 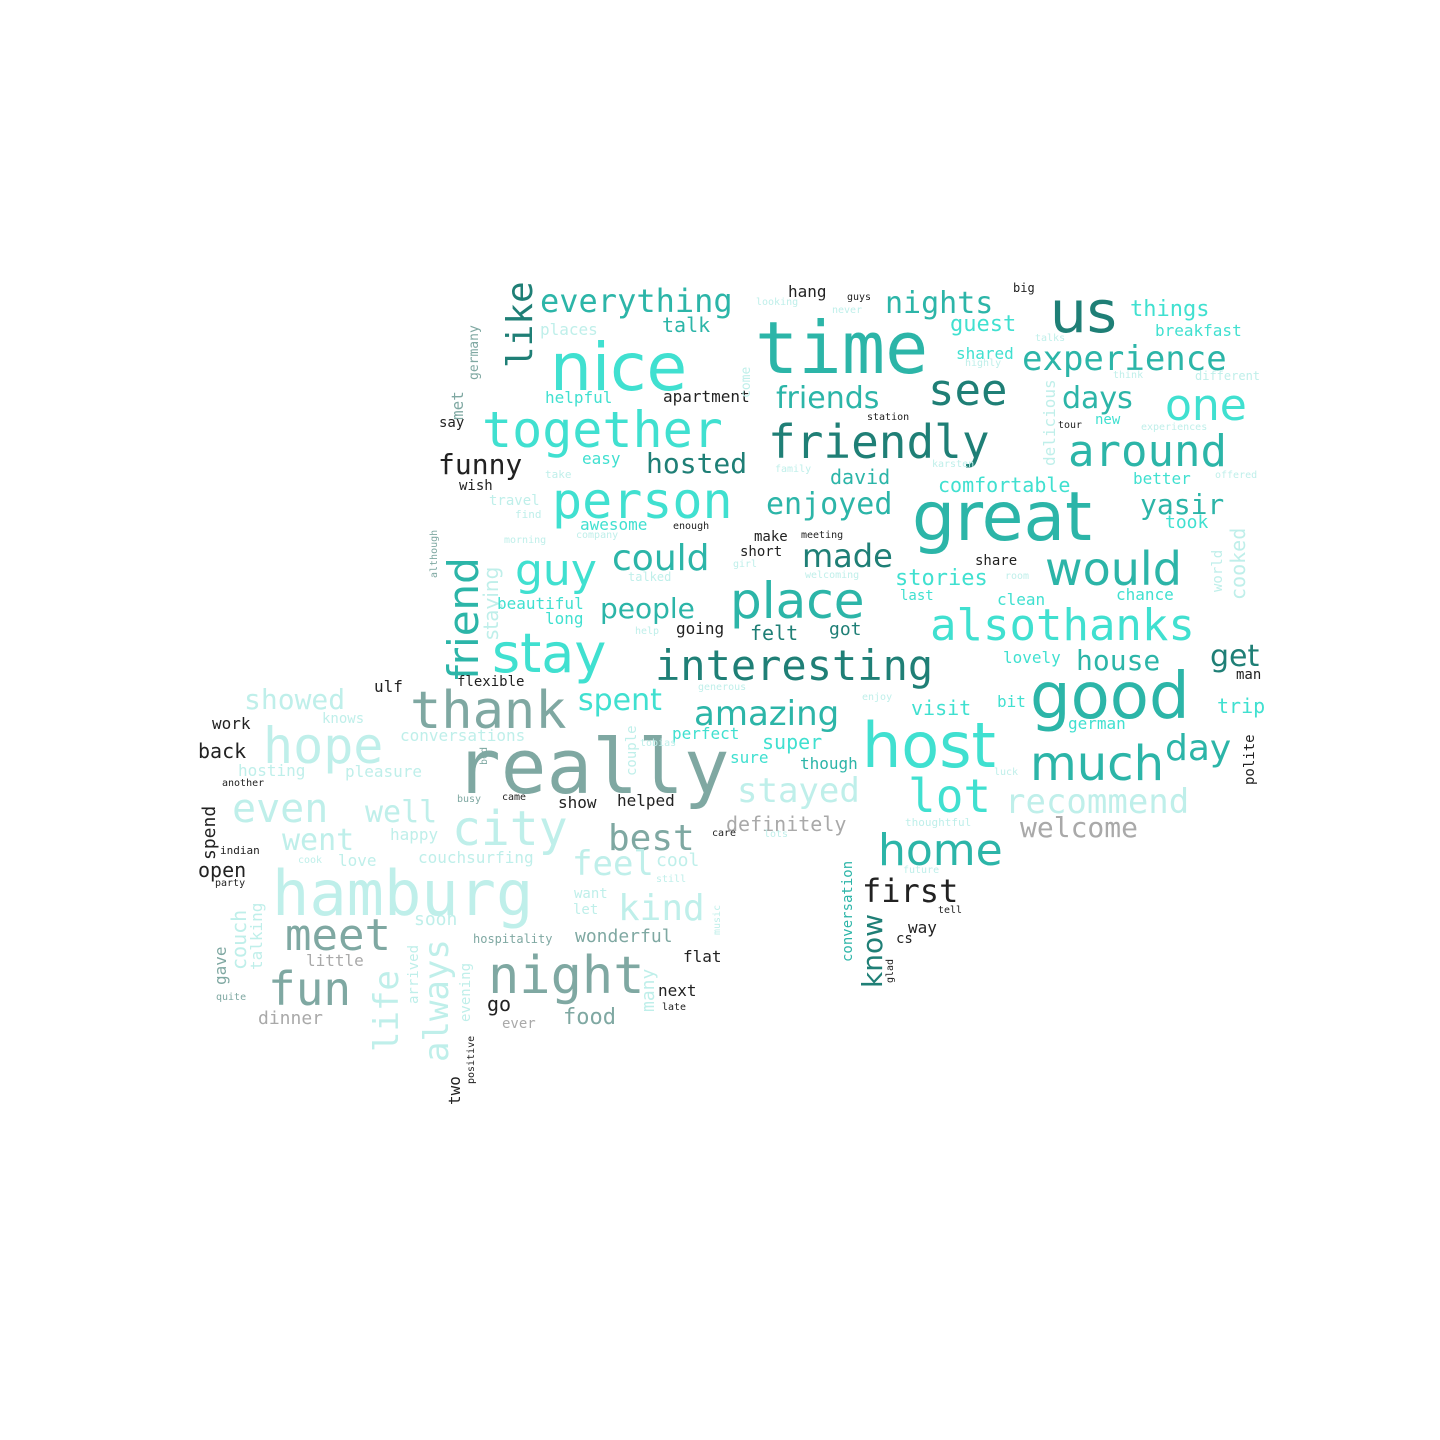 I want to click on word-ever: ever, so click(x=519, y=1024).